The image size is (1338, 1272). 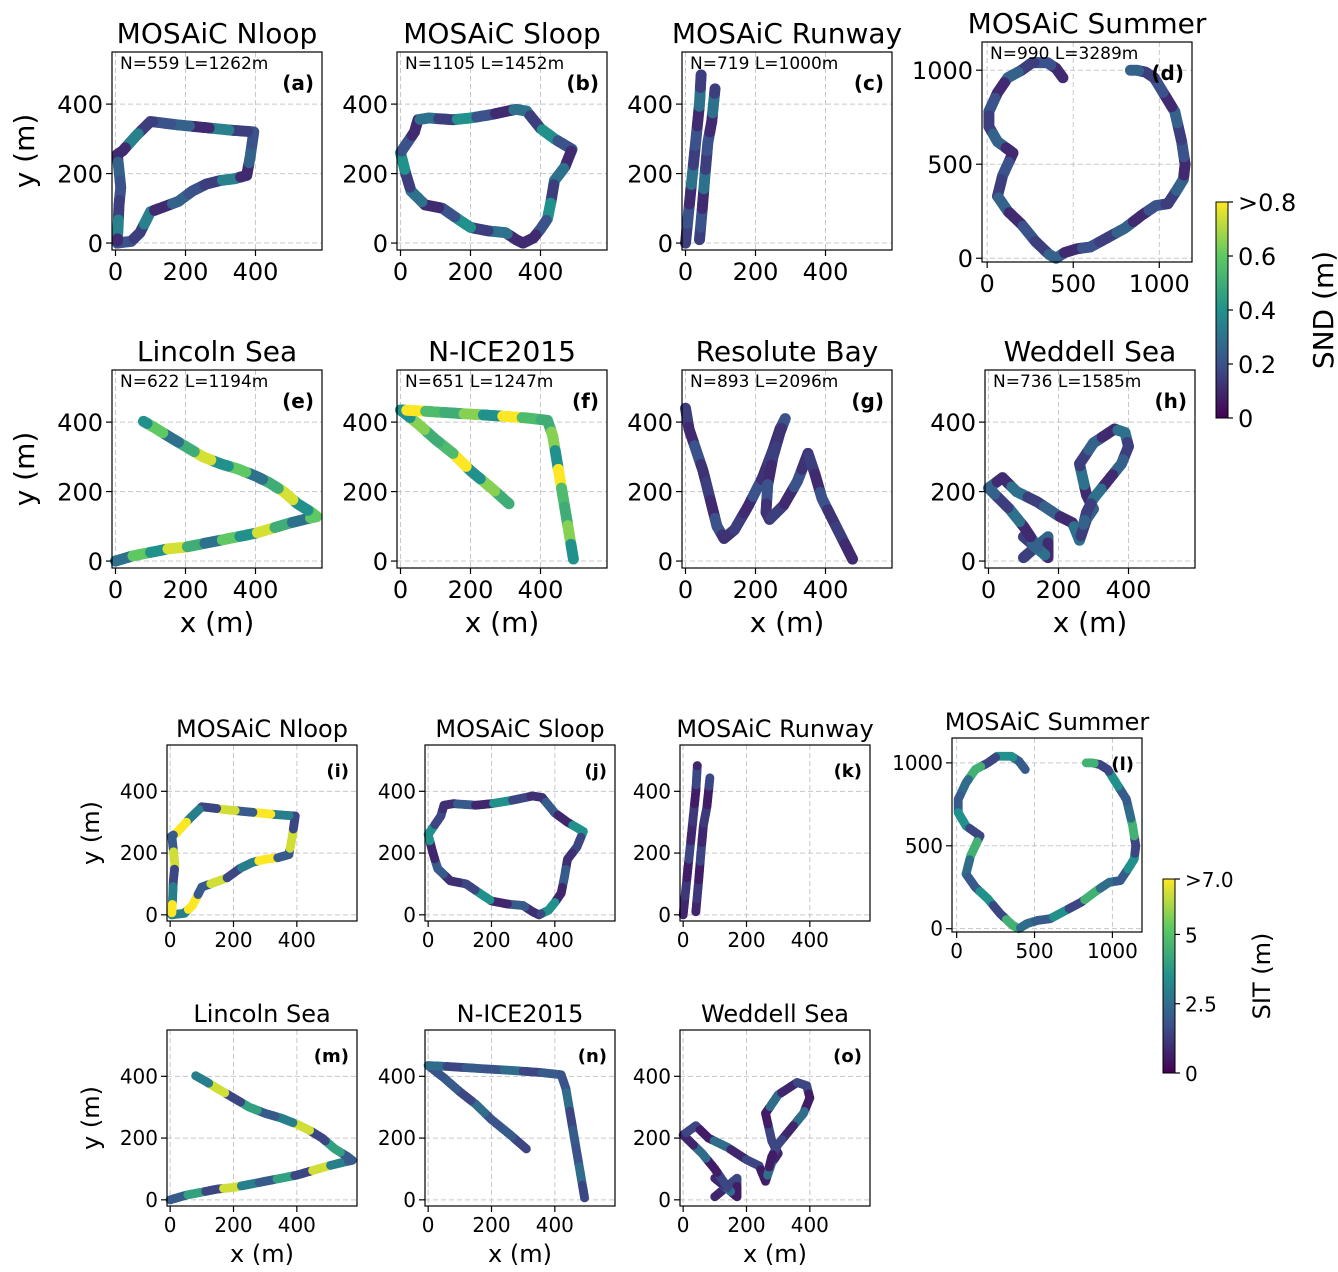 I want to click on panel-k: 0 200 400 0 200 400 MOSAiC Runway (k), so click(x=753, y=833).